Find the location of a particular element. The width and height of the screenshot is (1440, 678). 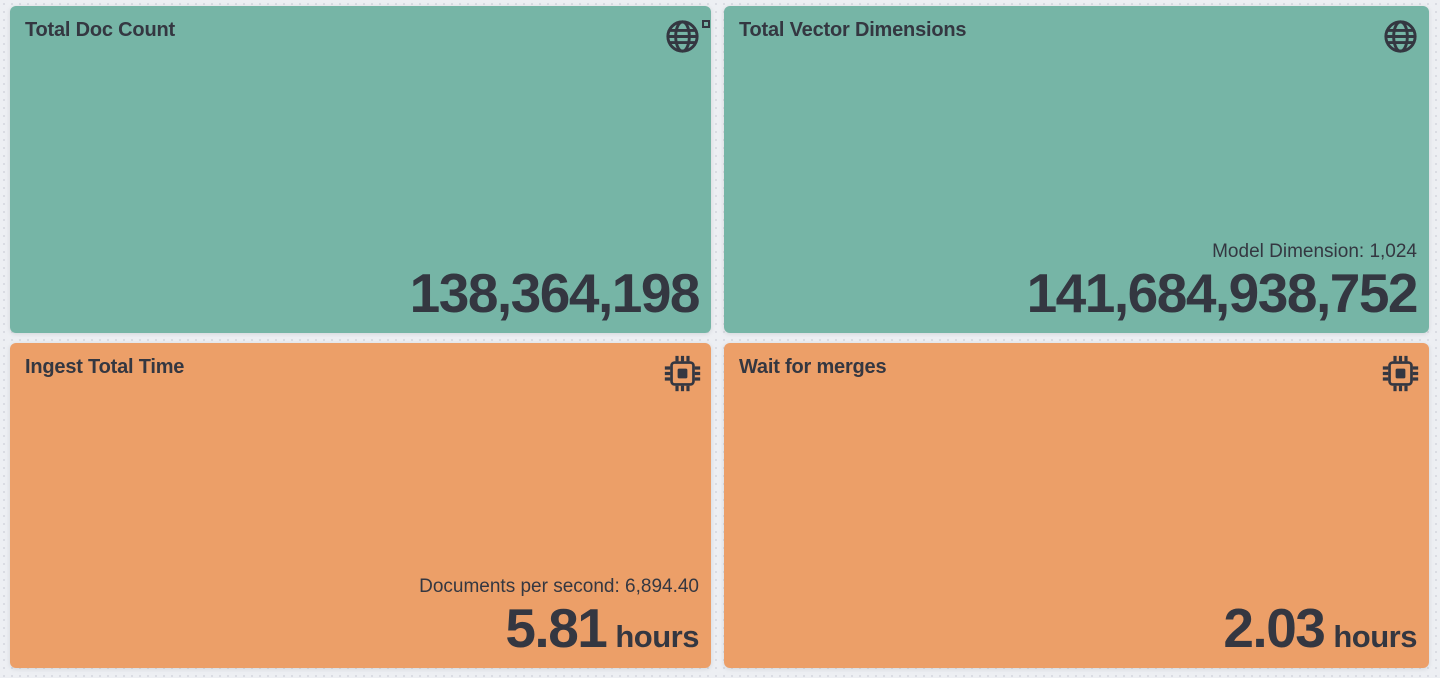

panel-header: Ingest Total Time is located at coordinates (360, 368).